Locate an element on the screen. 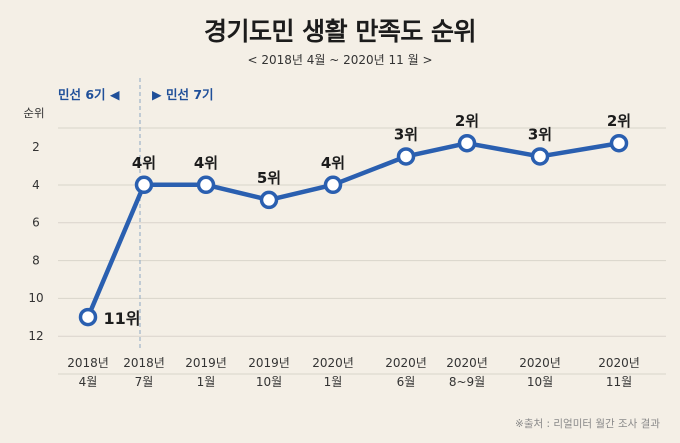 The height and width of the screenshot is (443, 680). era-label-7th-term: ▶ 민선 7기 is located at coordinates (183, 94).